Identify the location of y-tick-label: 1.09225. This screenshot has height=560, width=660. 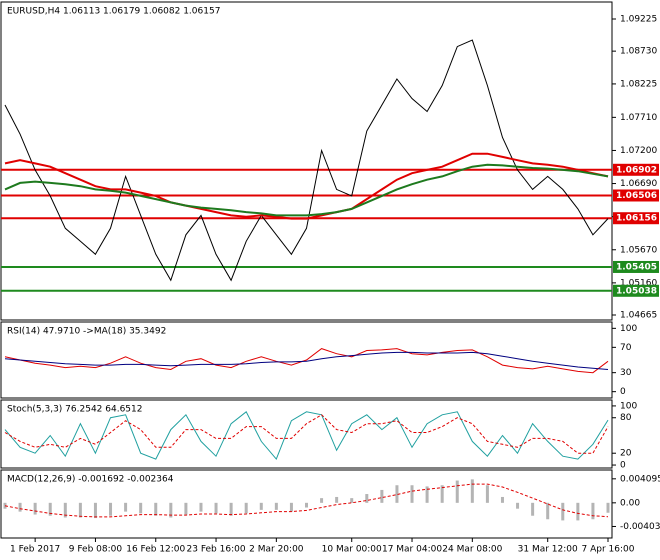
(638, 20).